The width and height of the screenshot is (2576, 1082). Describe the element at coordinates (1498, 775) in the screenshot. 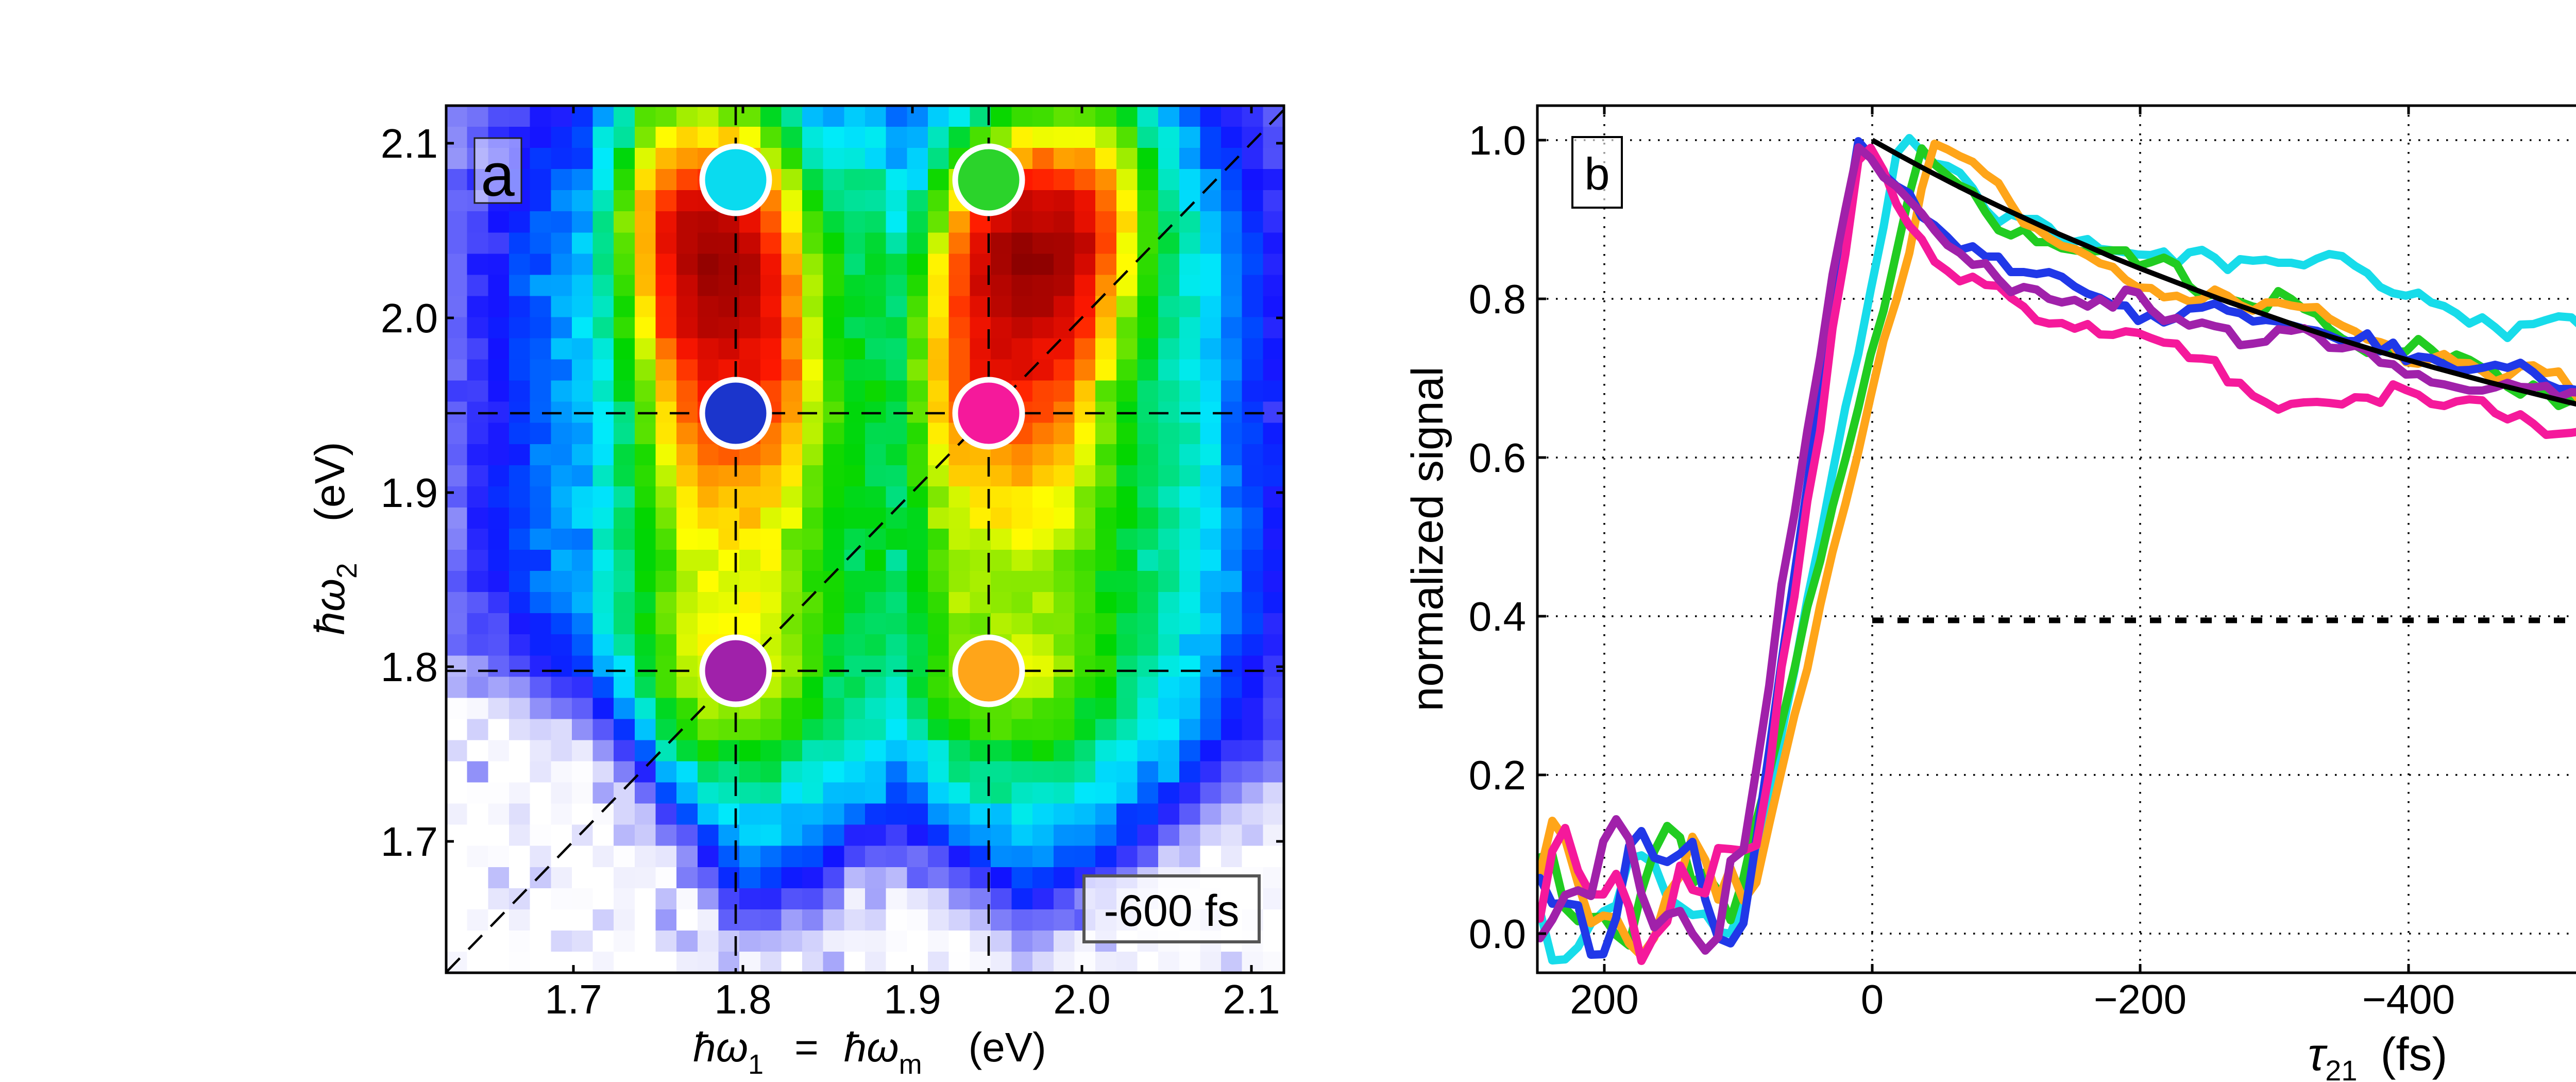

I see `svg-text: 0.2` at that location.